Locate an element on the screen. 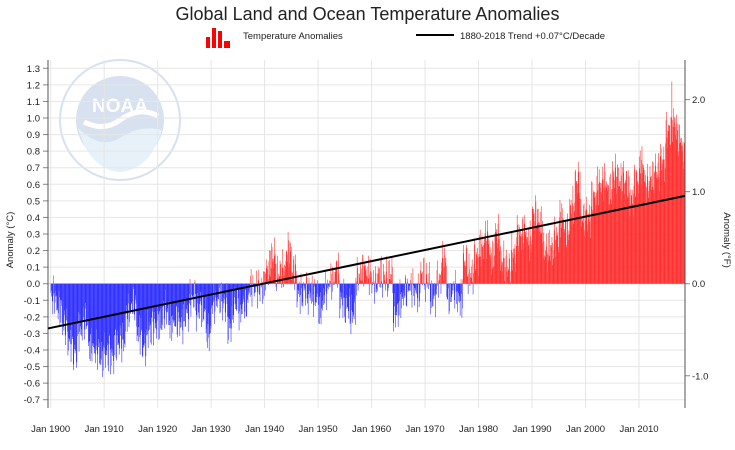 The width and height of the screenshot is (735, 450). legend-item-trend: 1880-2018 Trend +0.07°C/Decade is located at coordinates (510, 36).